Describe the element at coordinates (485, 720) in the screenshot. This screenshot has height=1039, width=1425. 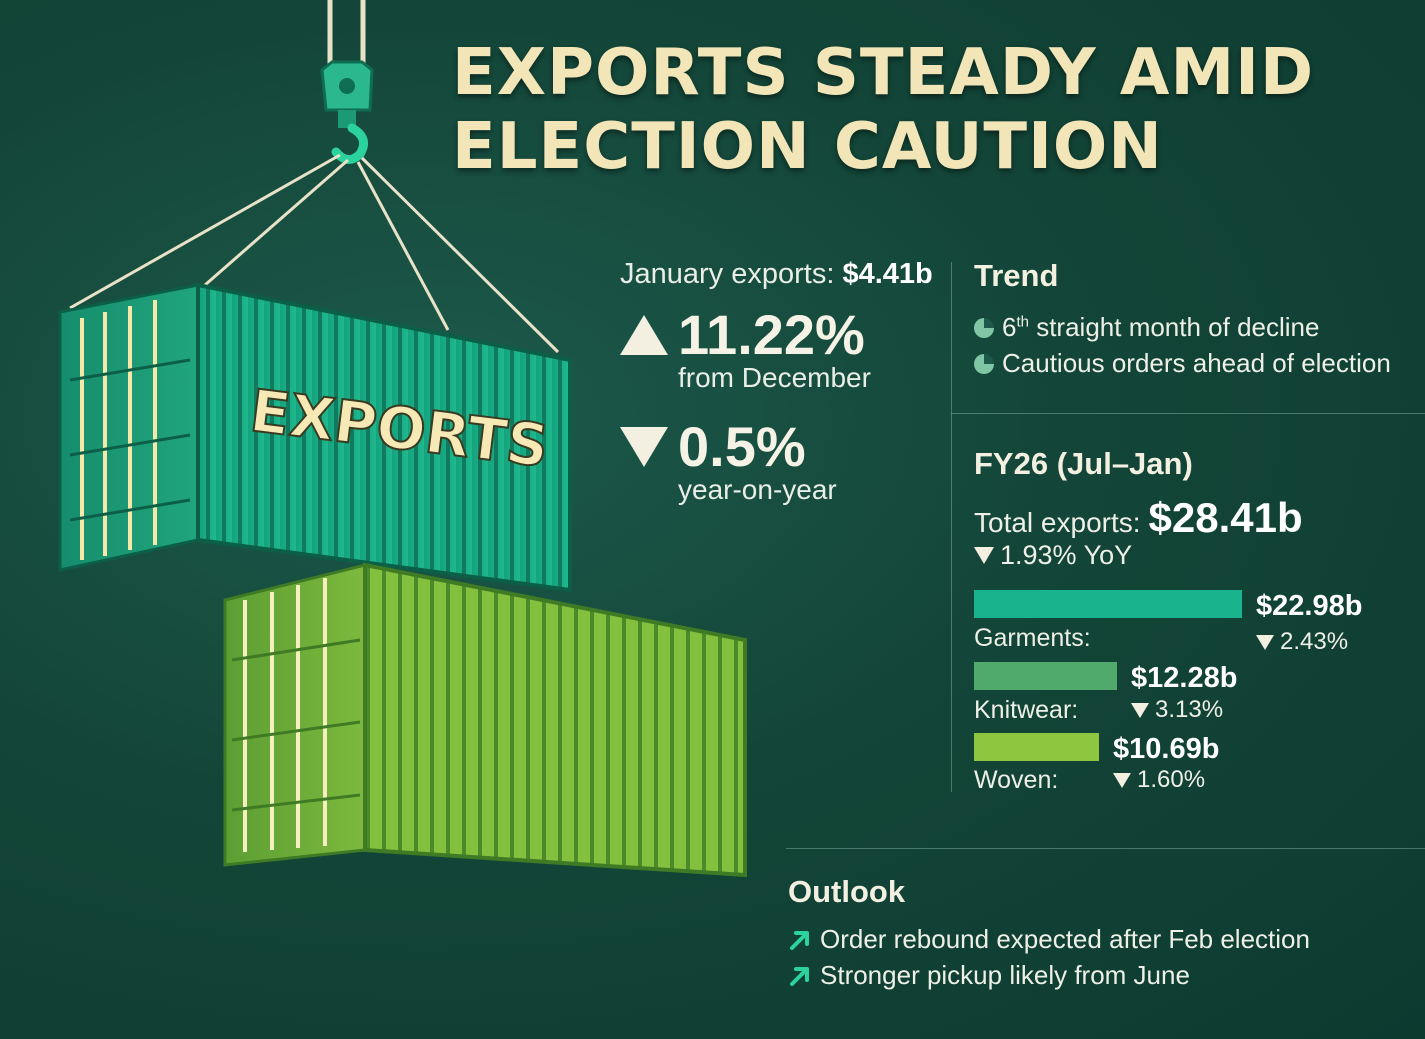
I see `bottom-container` at that location.